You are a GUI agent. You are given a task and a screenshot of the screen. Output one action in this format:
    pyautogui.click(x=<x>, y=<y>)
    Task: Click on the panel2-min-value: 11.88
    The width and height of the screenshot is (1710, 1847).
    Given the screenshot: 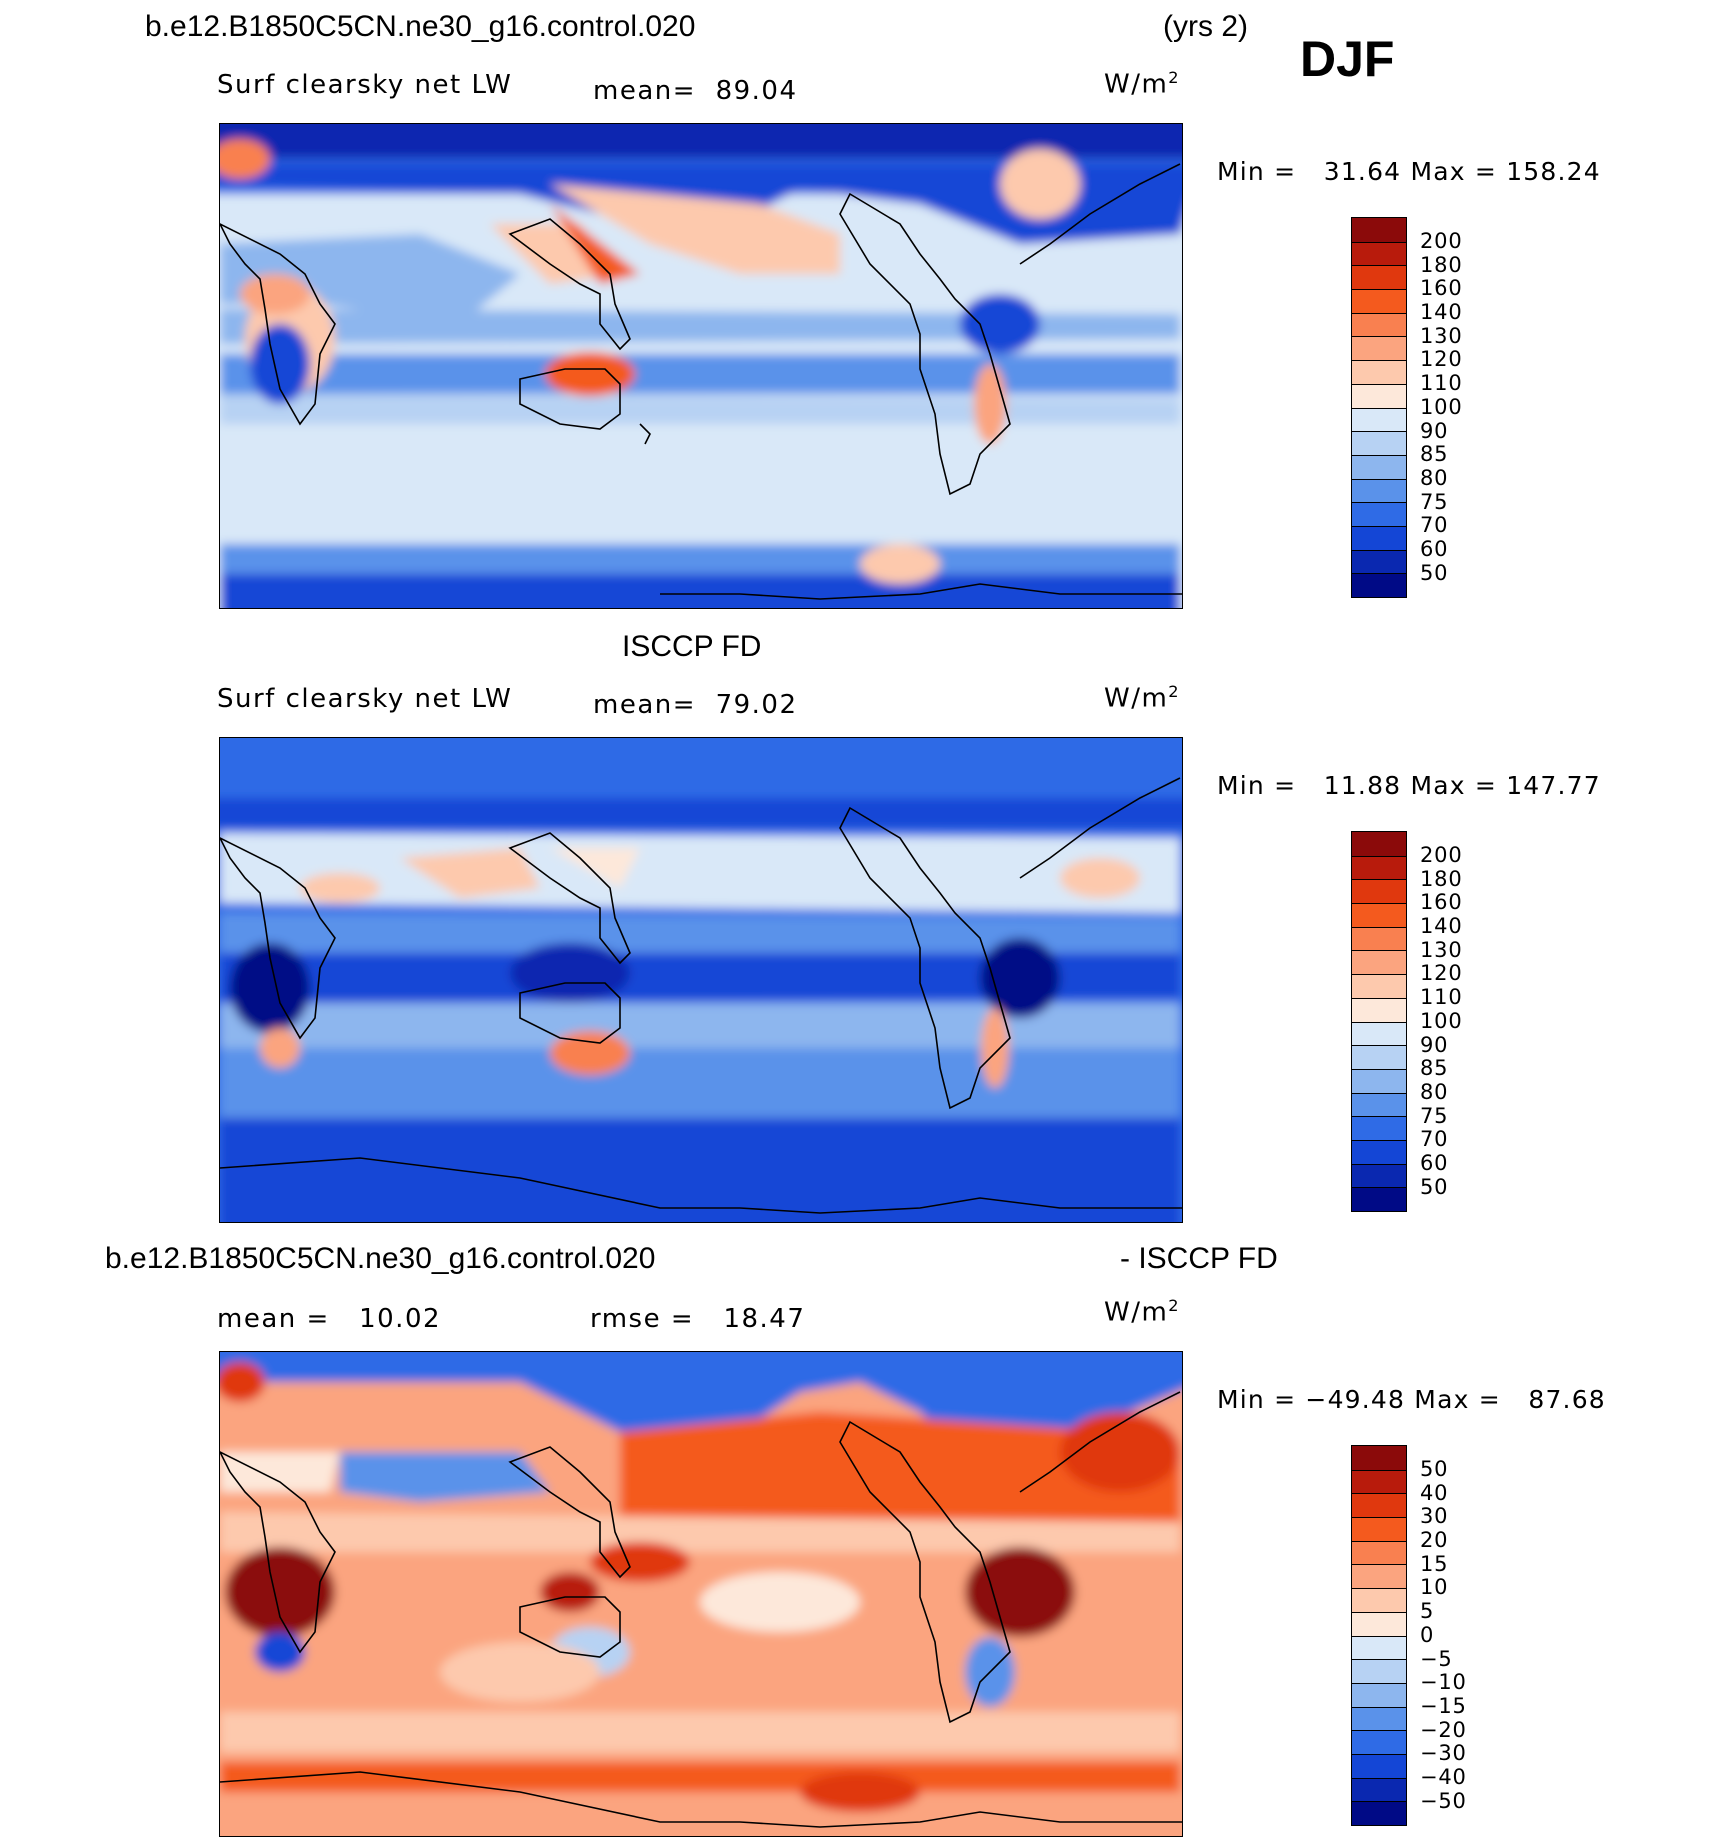 What is the action you would take?
    pyautogui.click(x=1362, y=785)
    